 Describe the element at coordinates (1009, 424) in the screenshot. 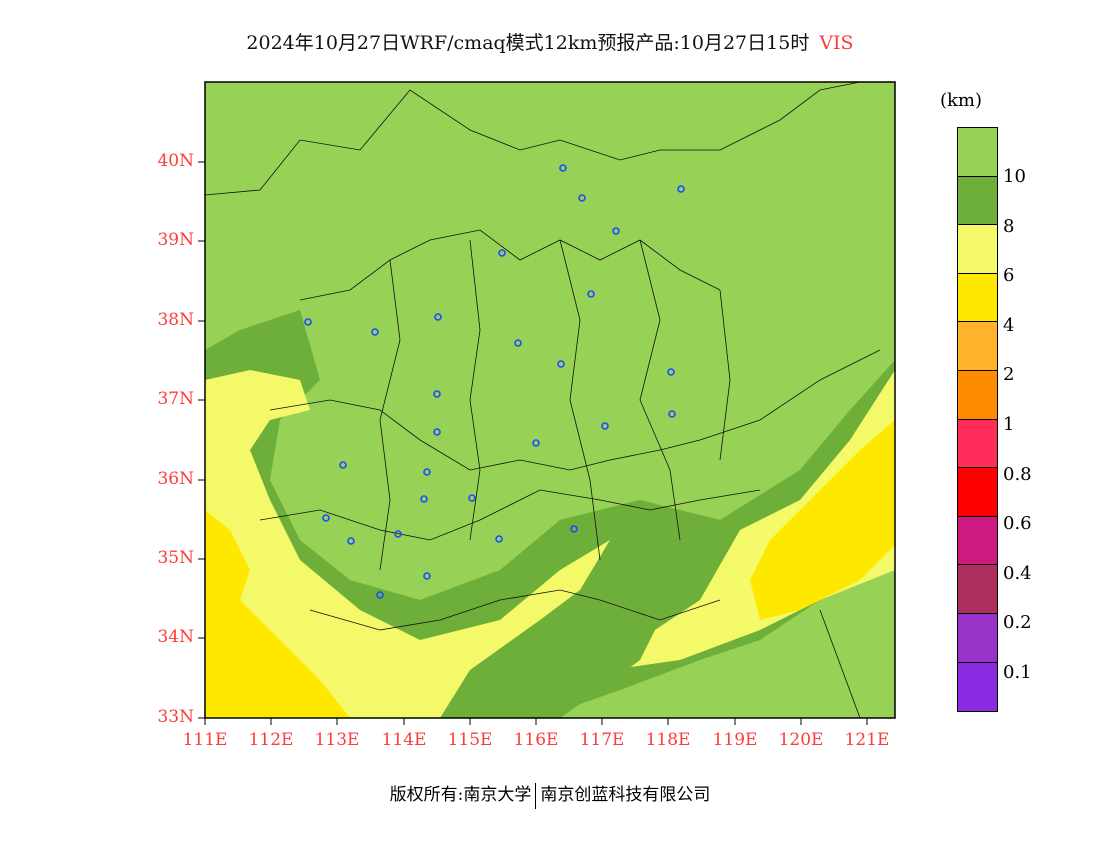

I see `color-bar-label: 1` at that location.